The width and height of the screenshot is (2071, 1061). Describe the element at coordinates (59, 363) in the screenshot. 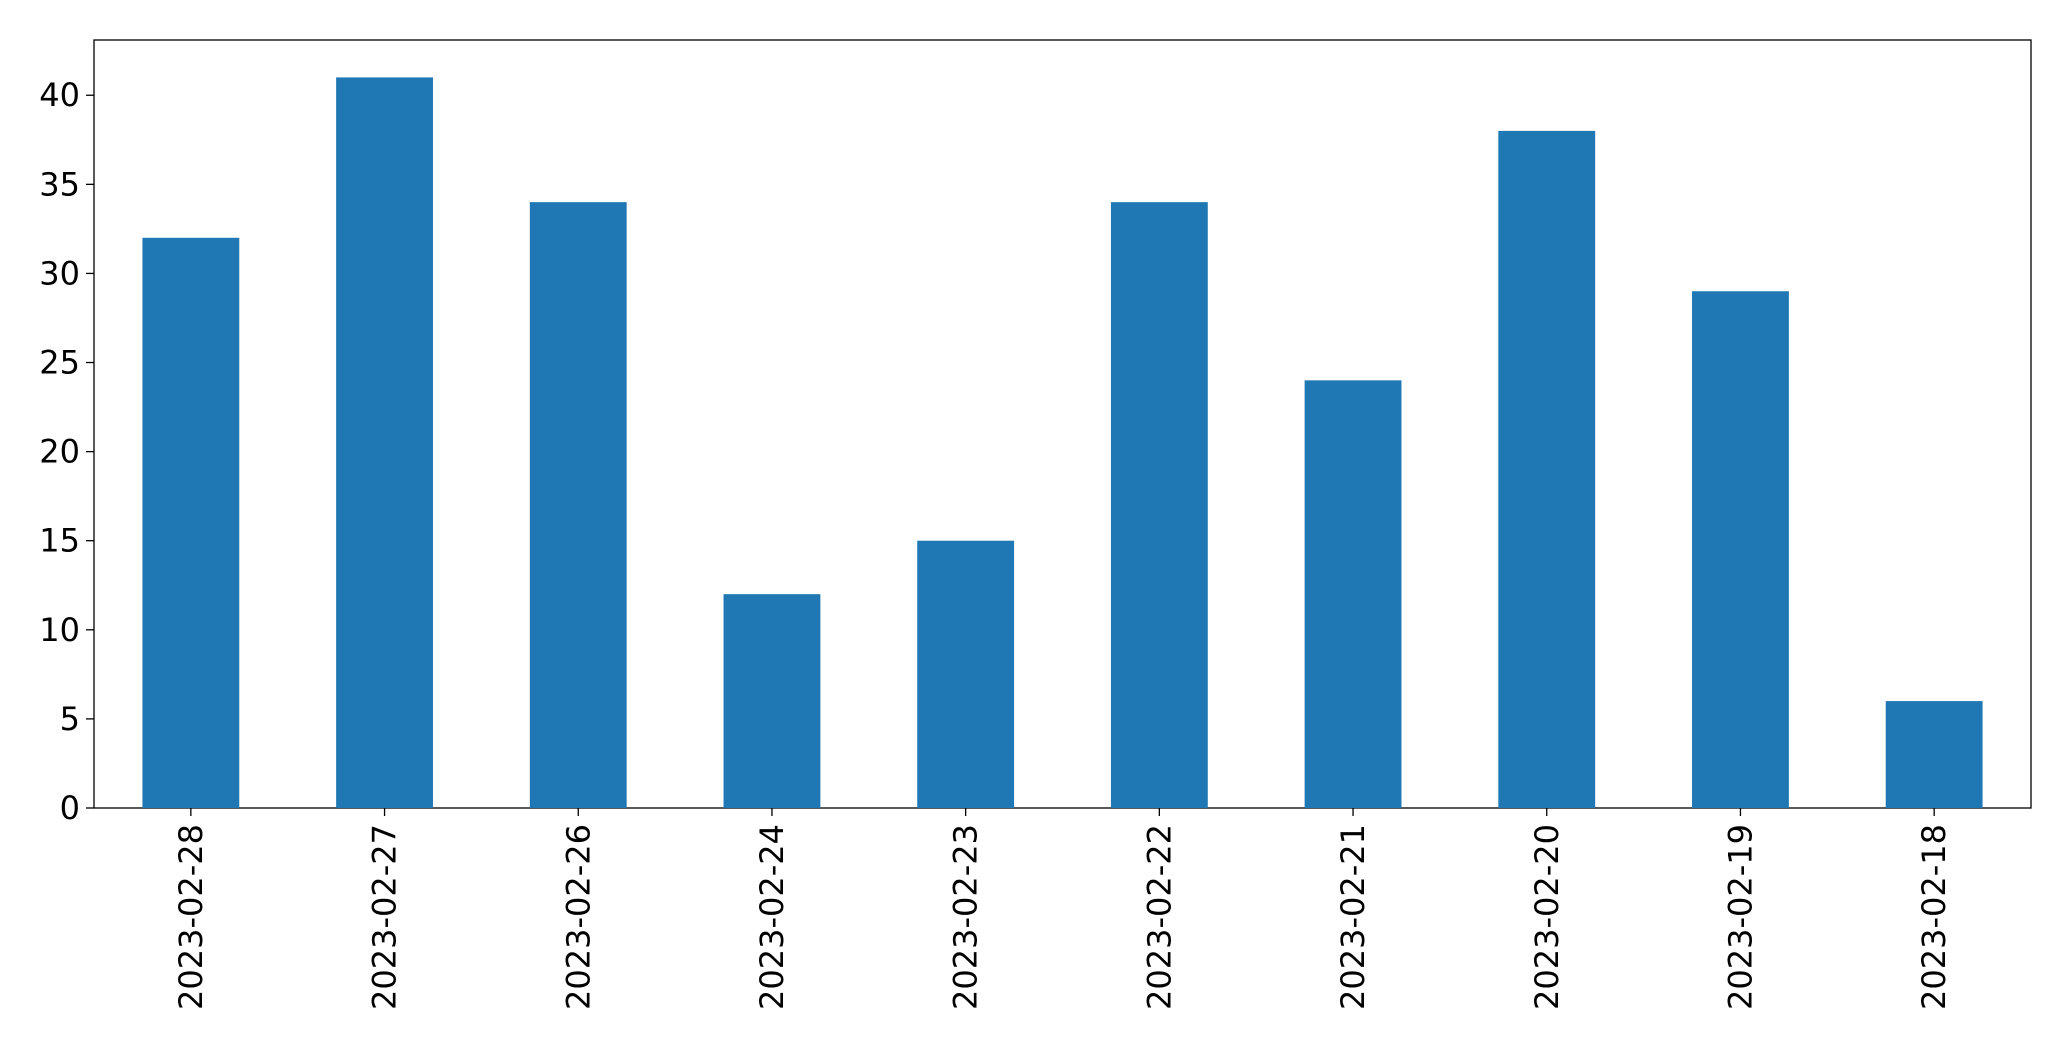

I see `y-tick-label: 25` at that location.